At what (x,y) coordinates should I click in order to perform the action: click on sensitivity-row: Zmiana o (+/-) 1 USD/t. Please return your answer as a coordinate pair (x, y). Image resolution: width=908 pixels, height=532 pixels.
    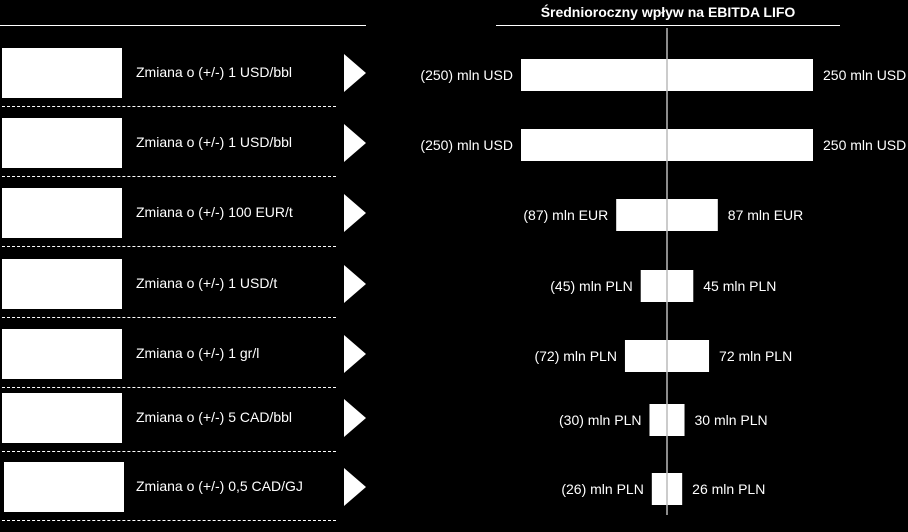
    Looking at the image, I should click on (183, 294).